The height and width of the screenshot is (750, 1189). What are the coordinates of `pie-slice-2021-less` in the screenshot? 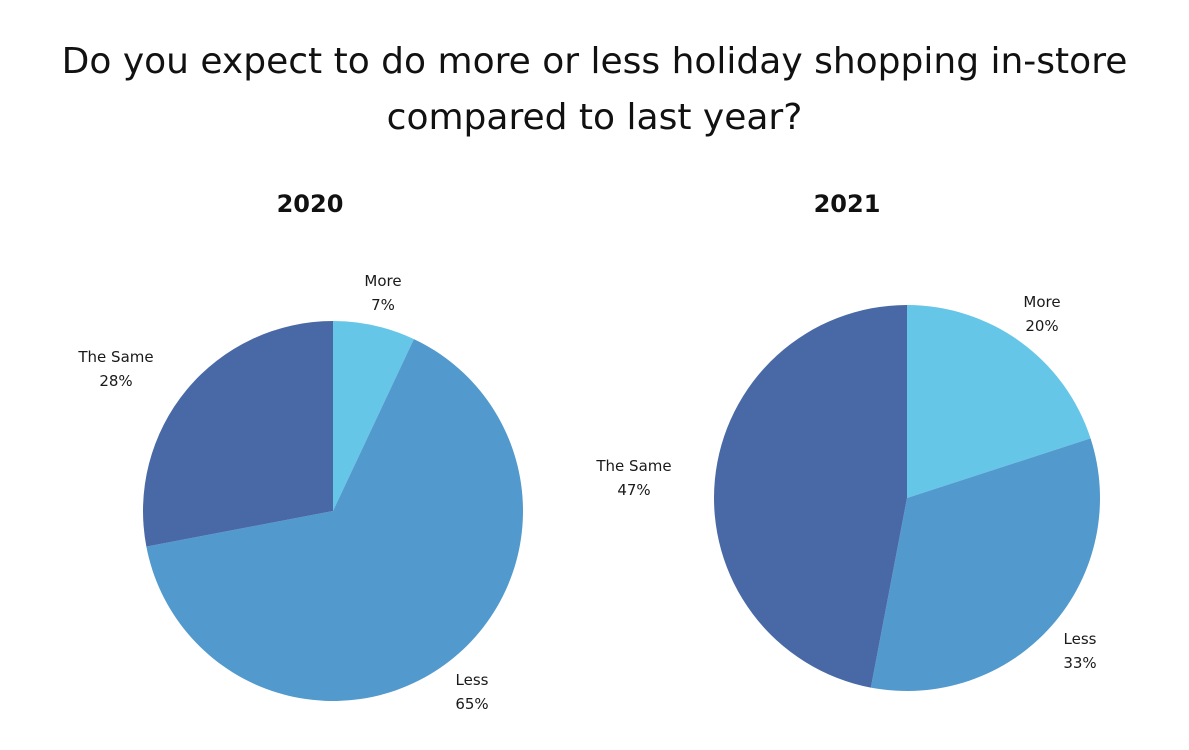 It's located at (985, 564).